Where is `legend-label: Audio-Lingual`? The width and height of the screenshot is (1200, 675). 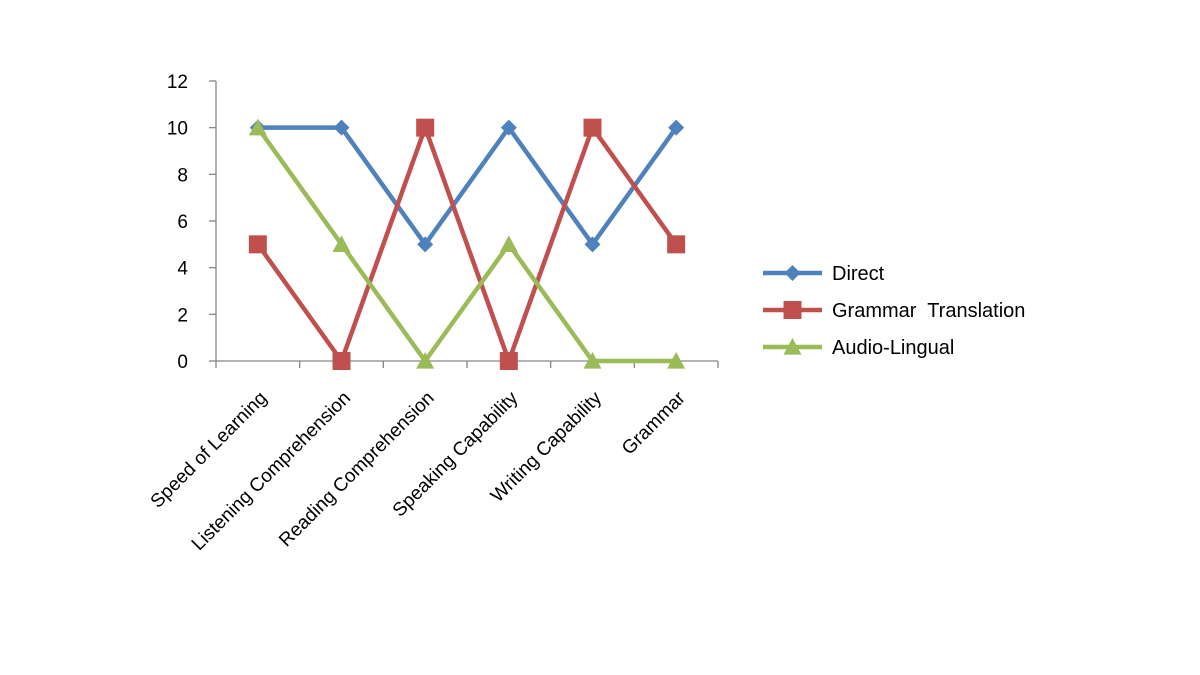
legend-label: Audio-Lingual is located at coordinates (893, 348).